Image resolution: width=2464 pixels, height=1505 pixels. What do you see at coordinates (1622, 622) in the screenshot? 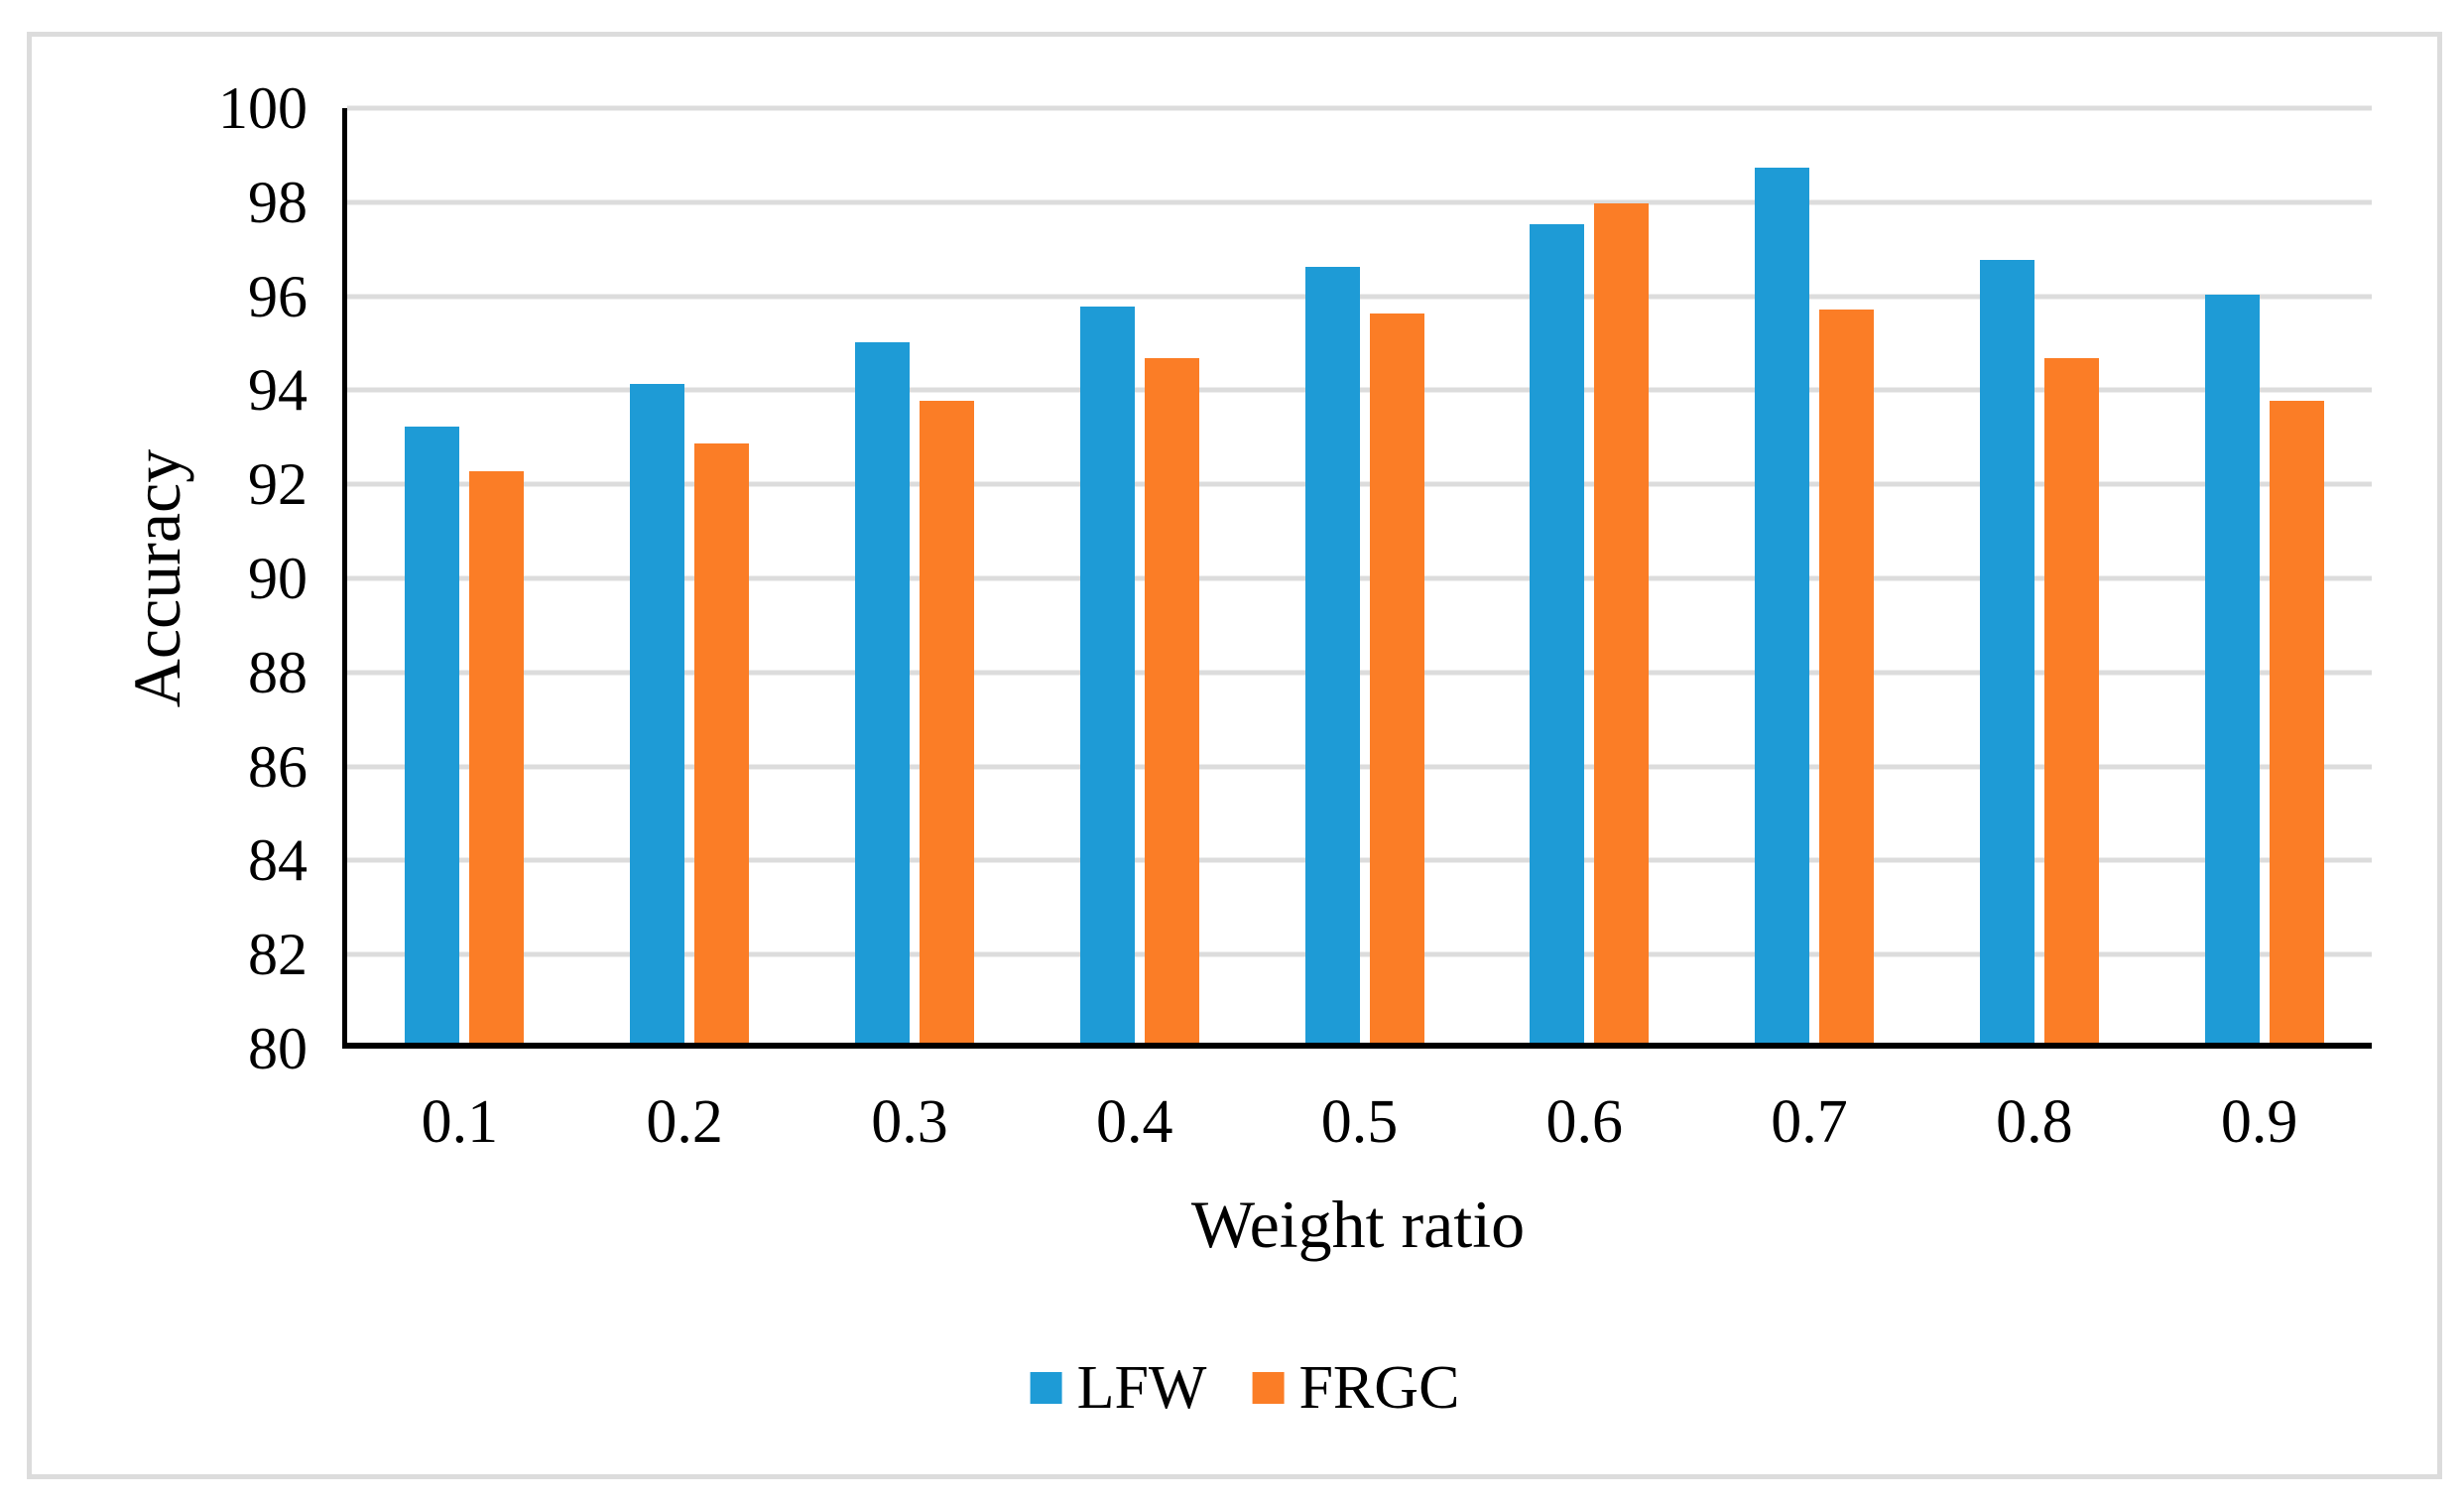
I see `bar-frgc-0.6` at bounding box center [1622, 622].